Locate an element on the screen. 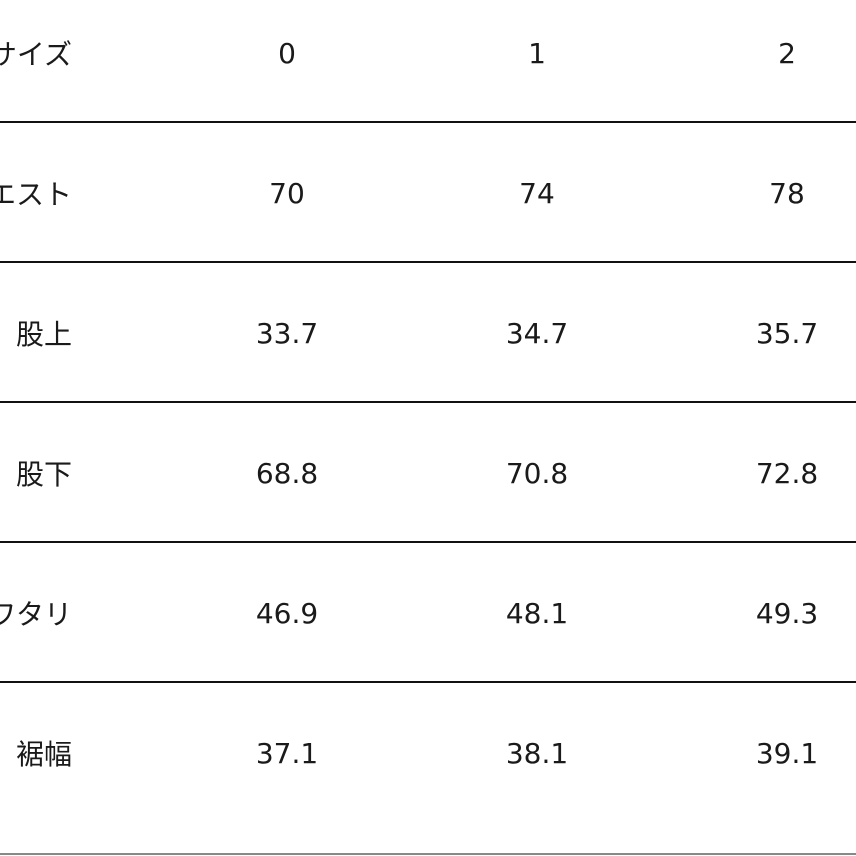 Image resolution: width=856 pixels, height=856 pixels. table-cell: 48.1 is located at coordinates (537, 613).